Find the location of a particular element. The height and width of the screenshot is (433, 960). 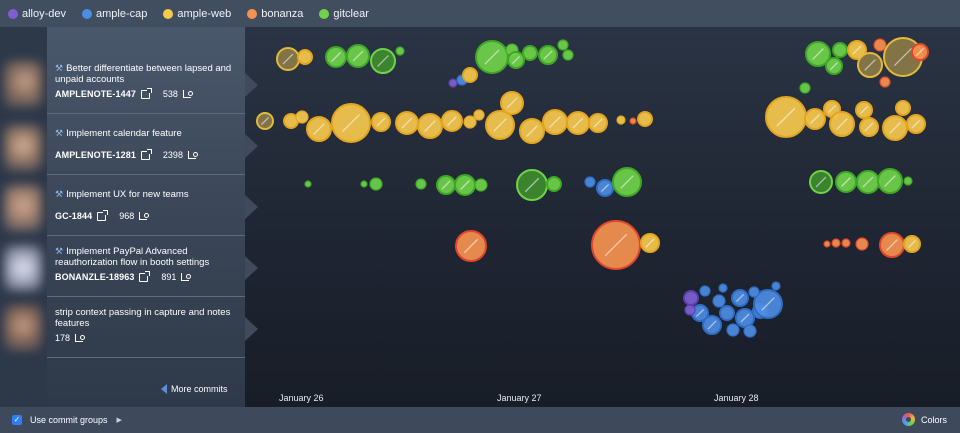

commit-meta: GC-1844 968 is located at coordinates (102, 215).